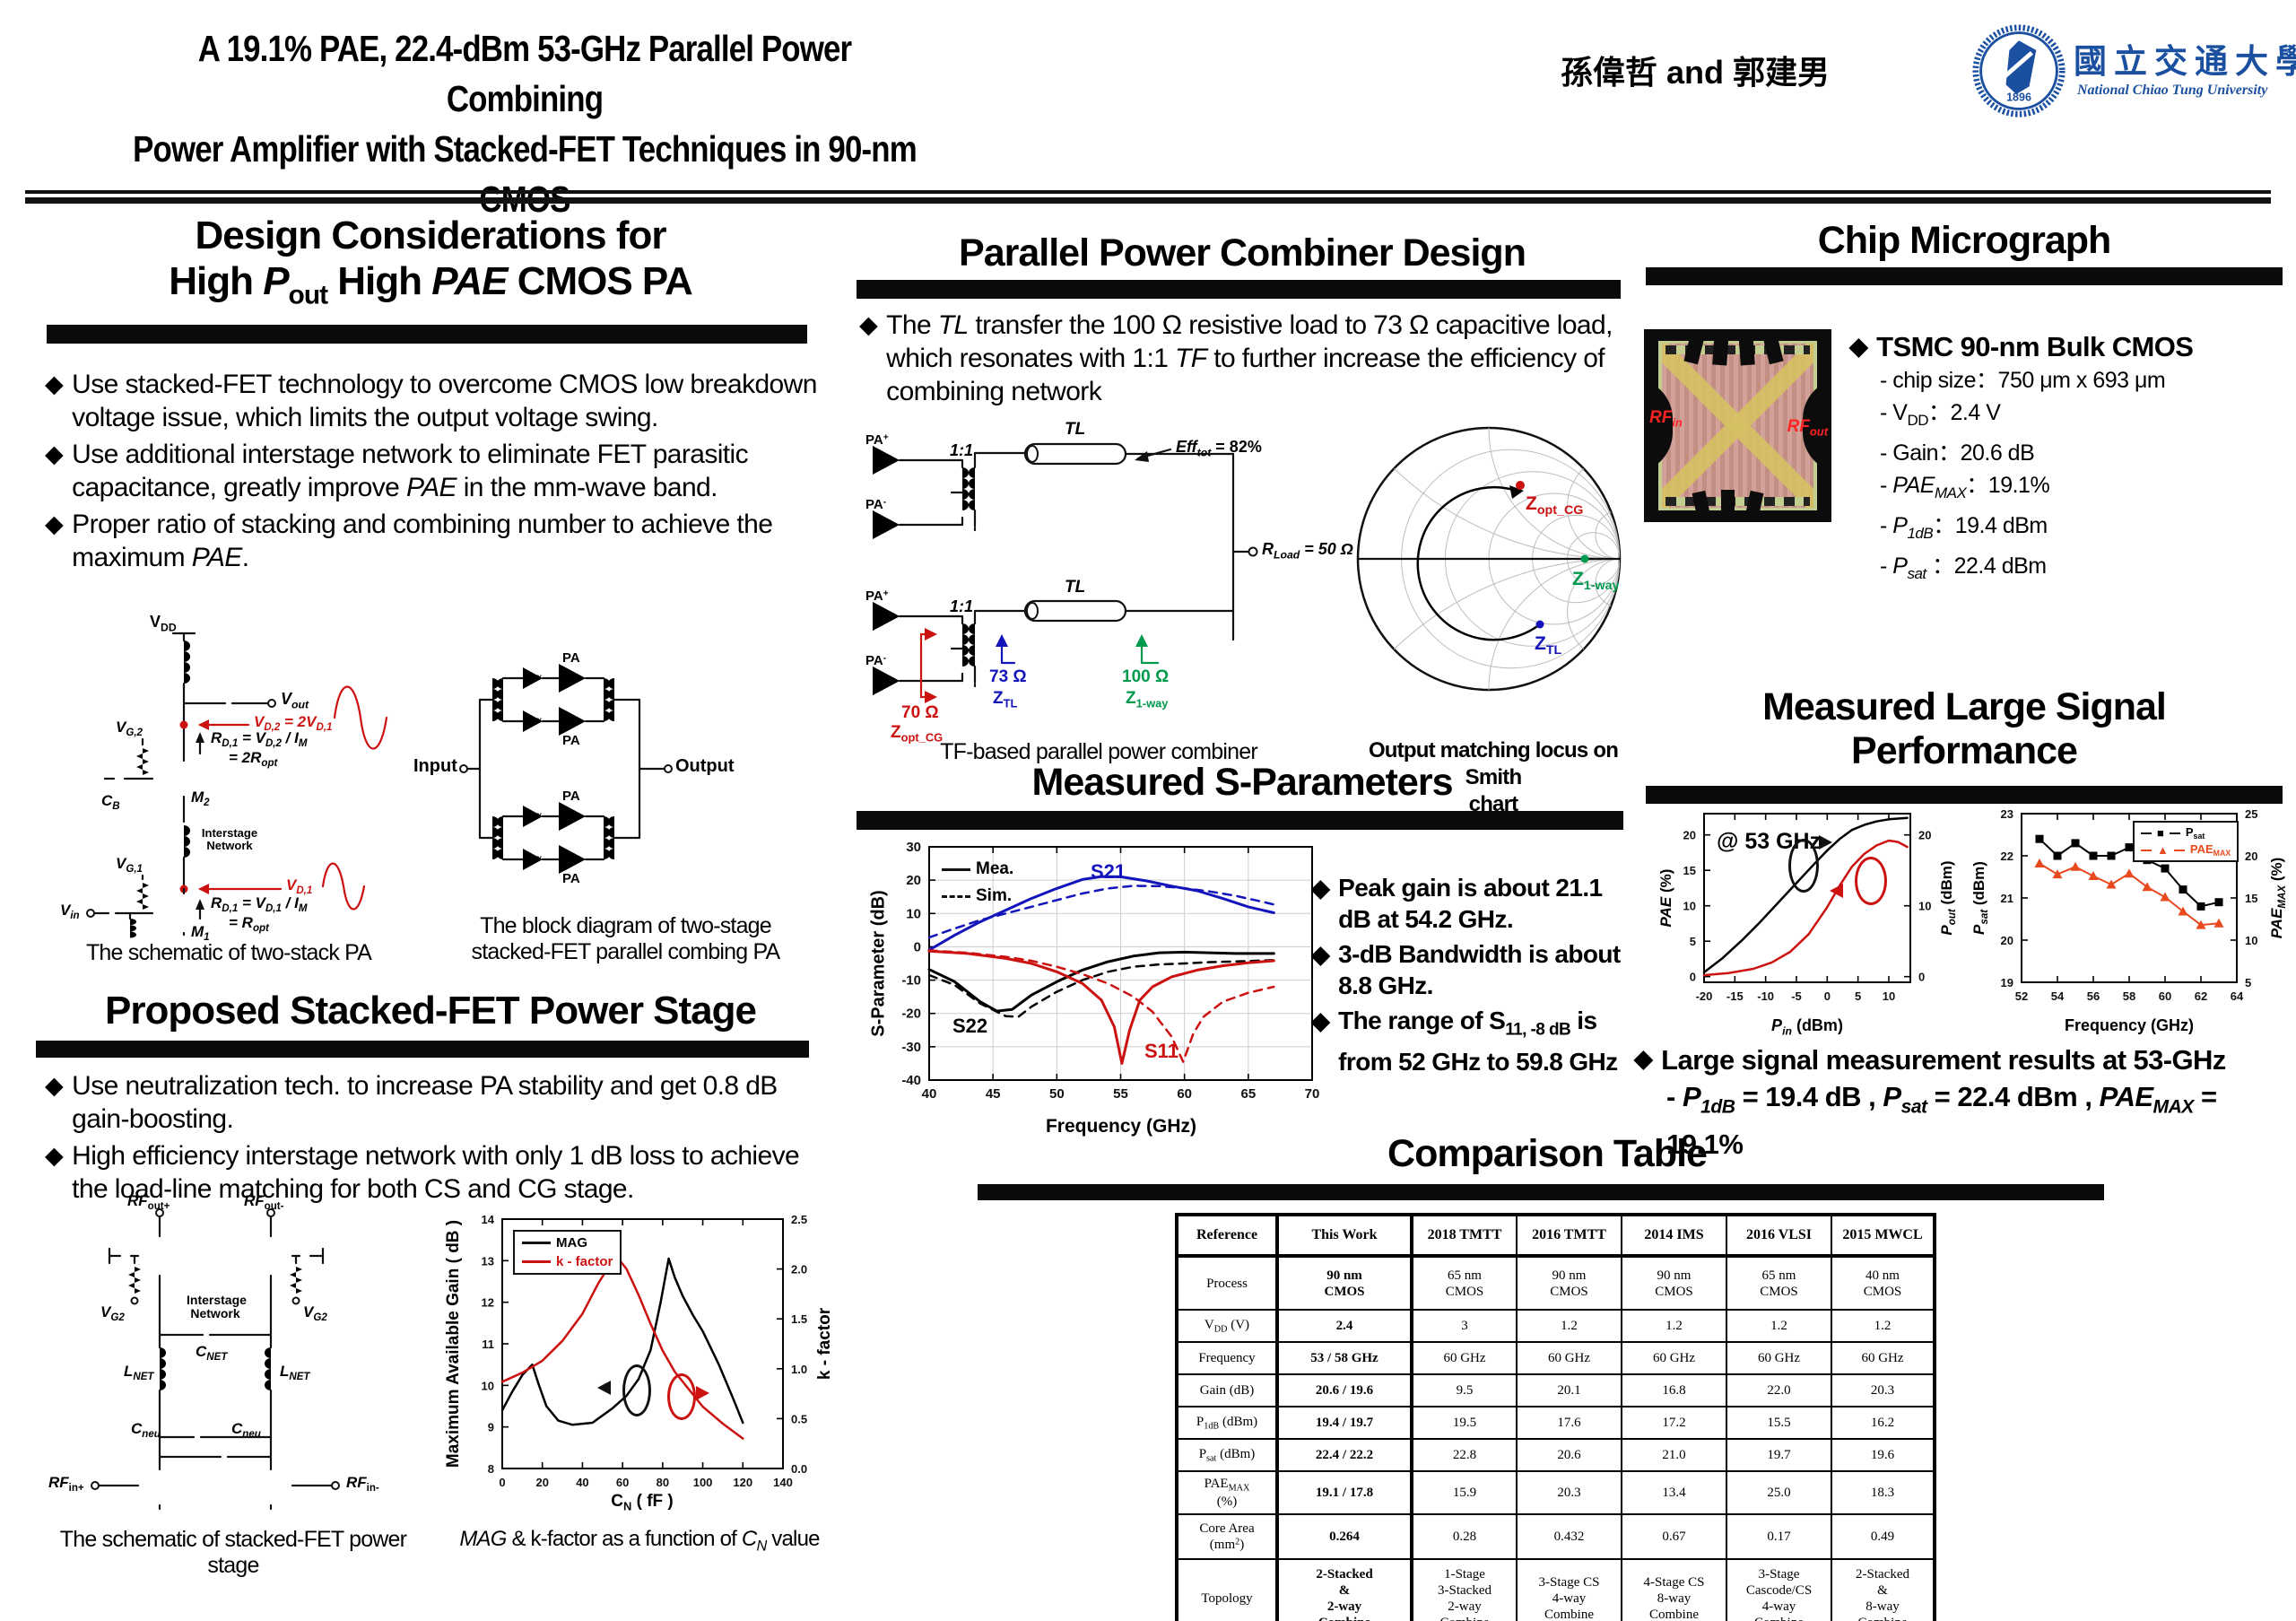 This screenshot has height=1621, width=2296. Describe the element at coordinates (1964, 276) in the screenshot. I see `micrograph-title-bar` at that location.